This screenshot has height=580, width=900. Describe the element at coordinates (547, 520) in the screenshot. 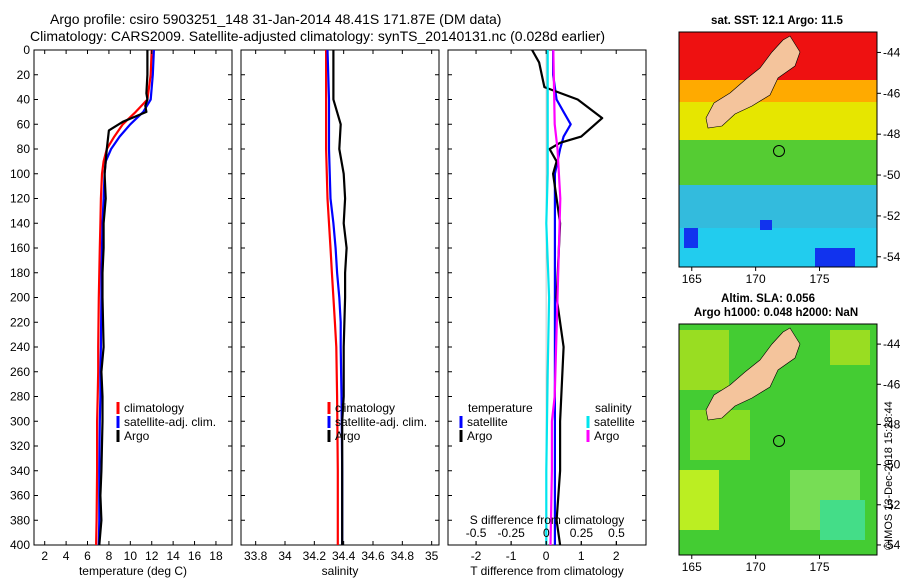

I see `difference-top-label: S difference from climatology` at that location.